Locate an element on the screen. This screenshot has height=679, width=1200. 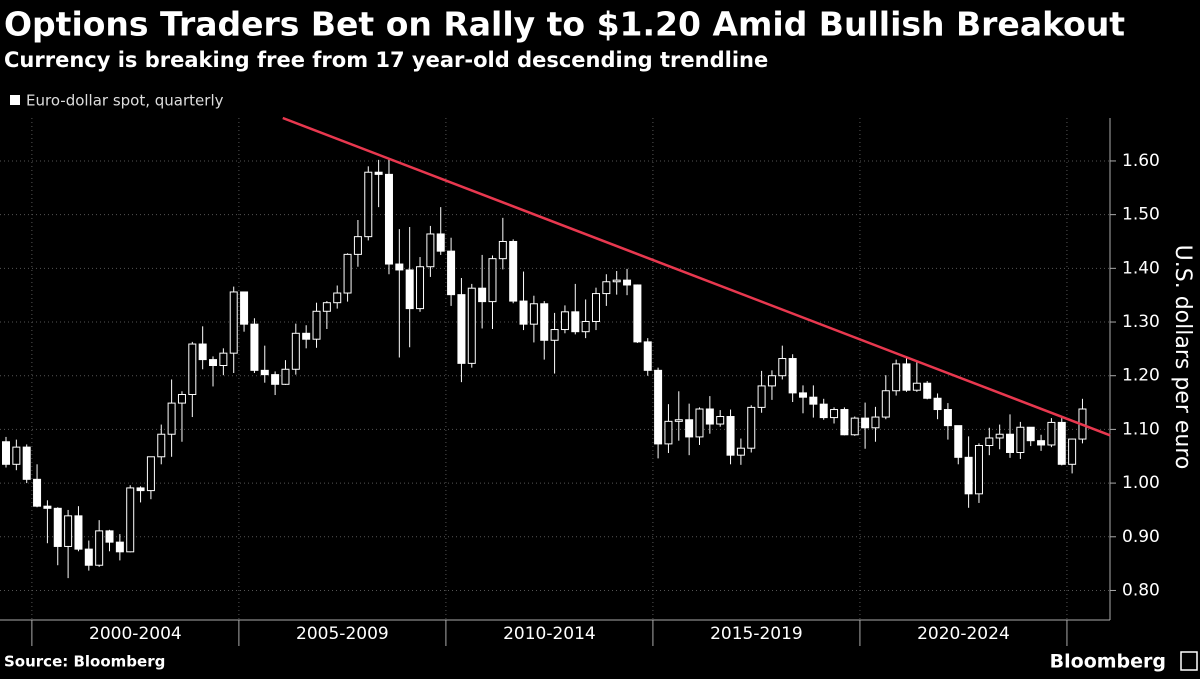
source: Source: Bloomberg is located at coordinates (84, 662).